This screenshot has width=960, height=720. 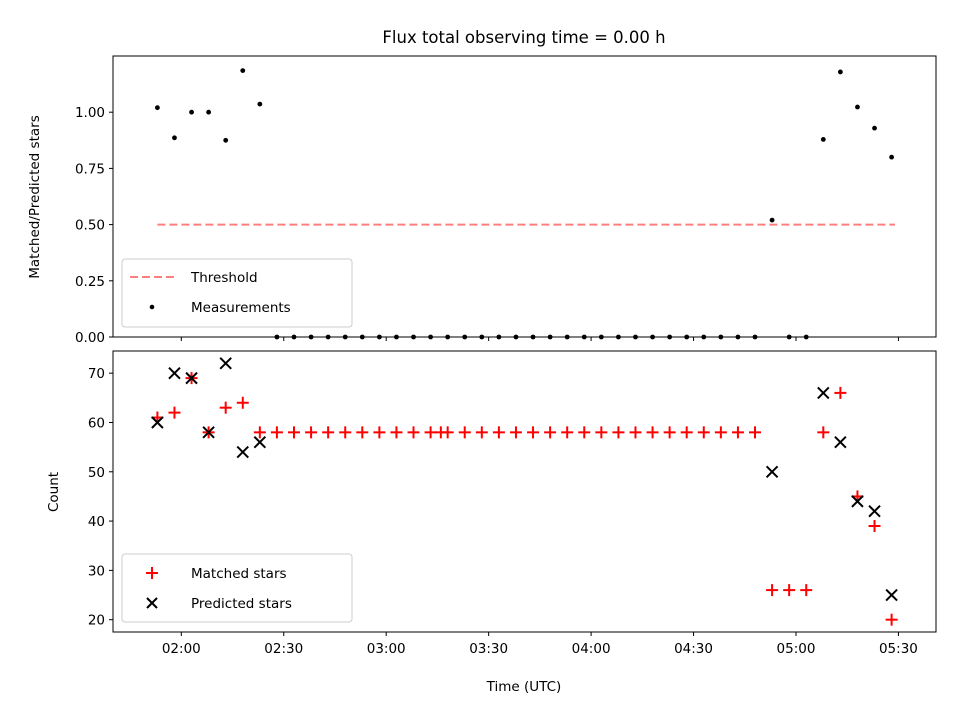 What do you see at coordinates (96, 374) in the screenshot?
I see `bottom-y-tick-label: 70` at bounding box center [96, 374].